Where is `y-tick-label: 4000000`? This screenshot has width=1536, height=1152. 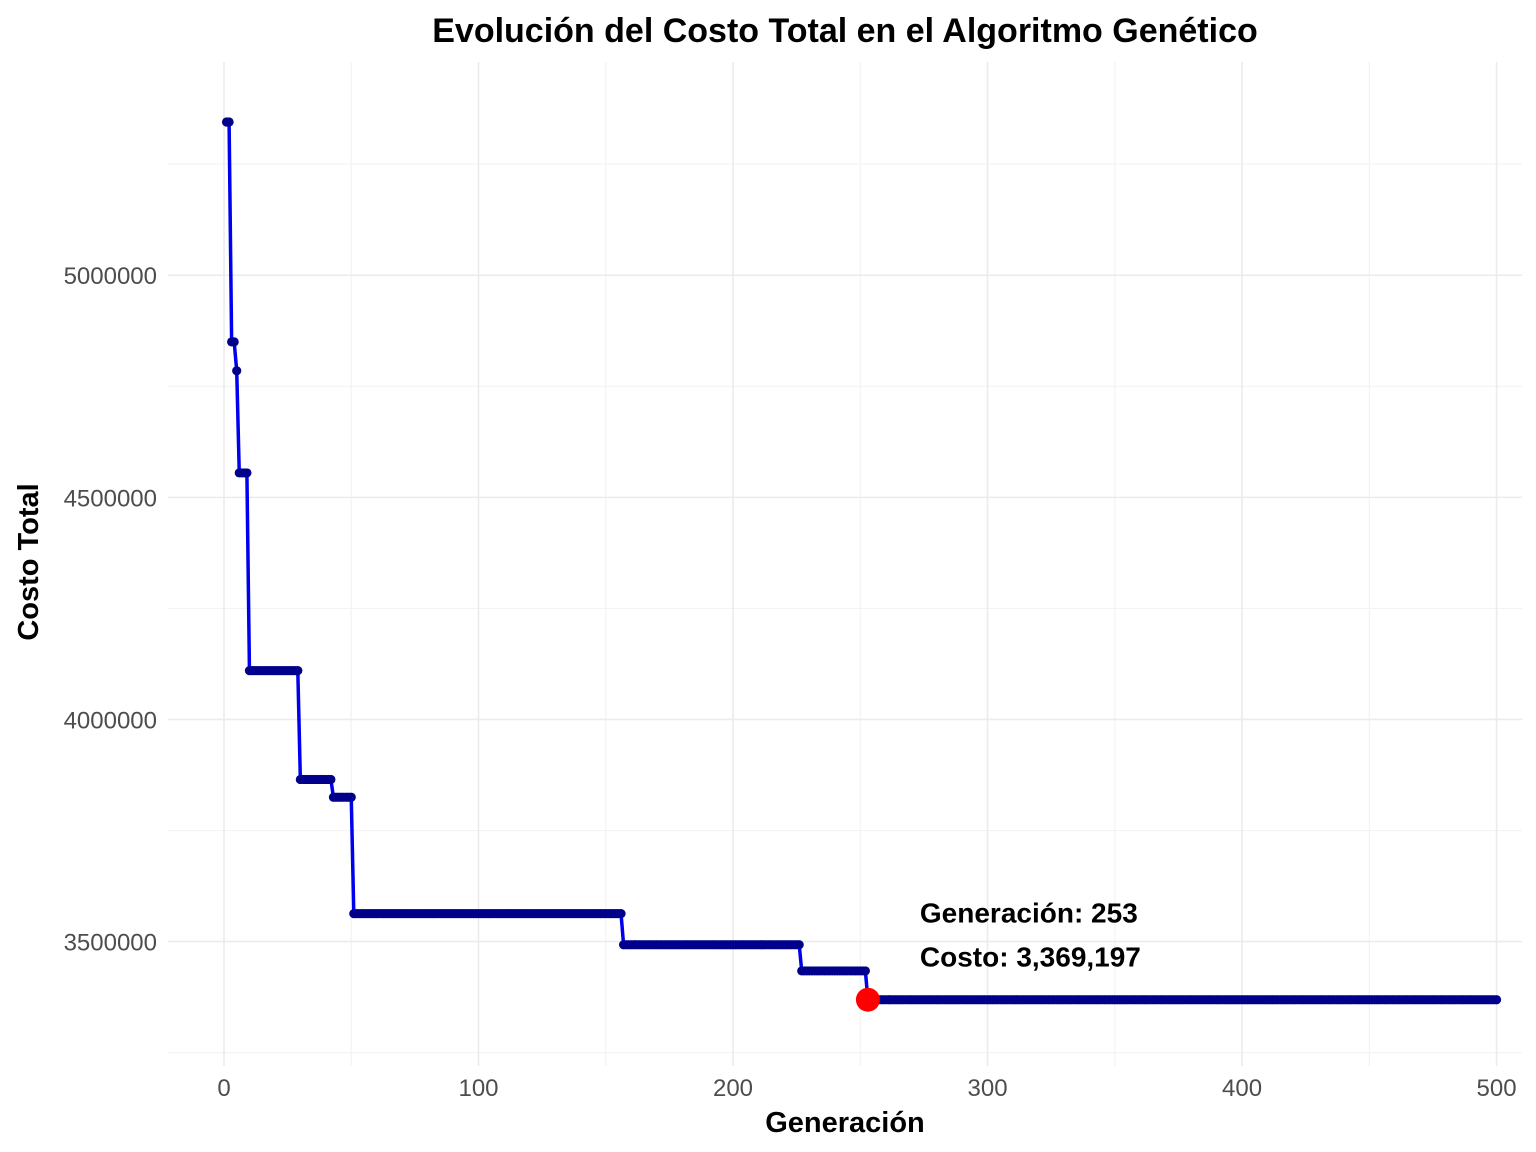 y-tick-label: 4000000 is located at coordinates (110, 720).